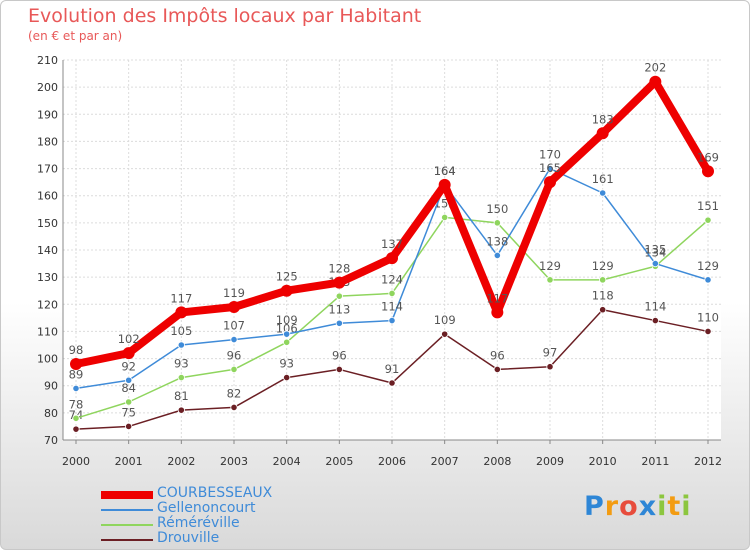 The height and width of the screenshot is (550, 750). Describe the element at coordinates (47, 196) in the screenshot. I see `y-tick-label: 160` at that location.